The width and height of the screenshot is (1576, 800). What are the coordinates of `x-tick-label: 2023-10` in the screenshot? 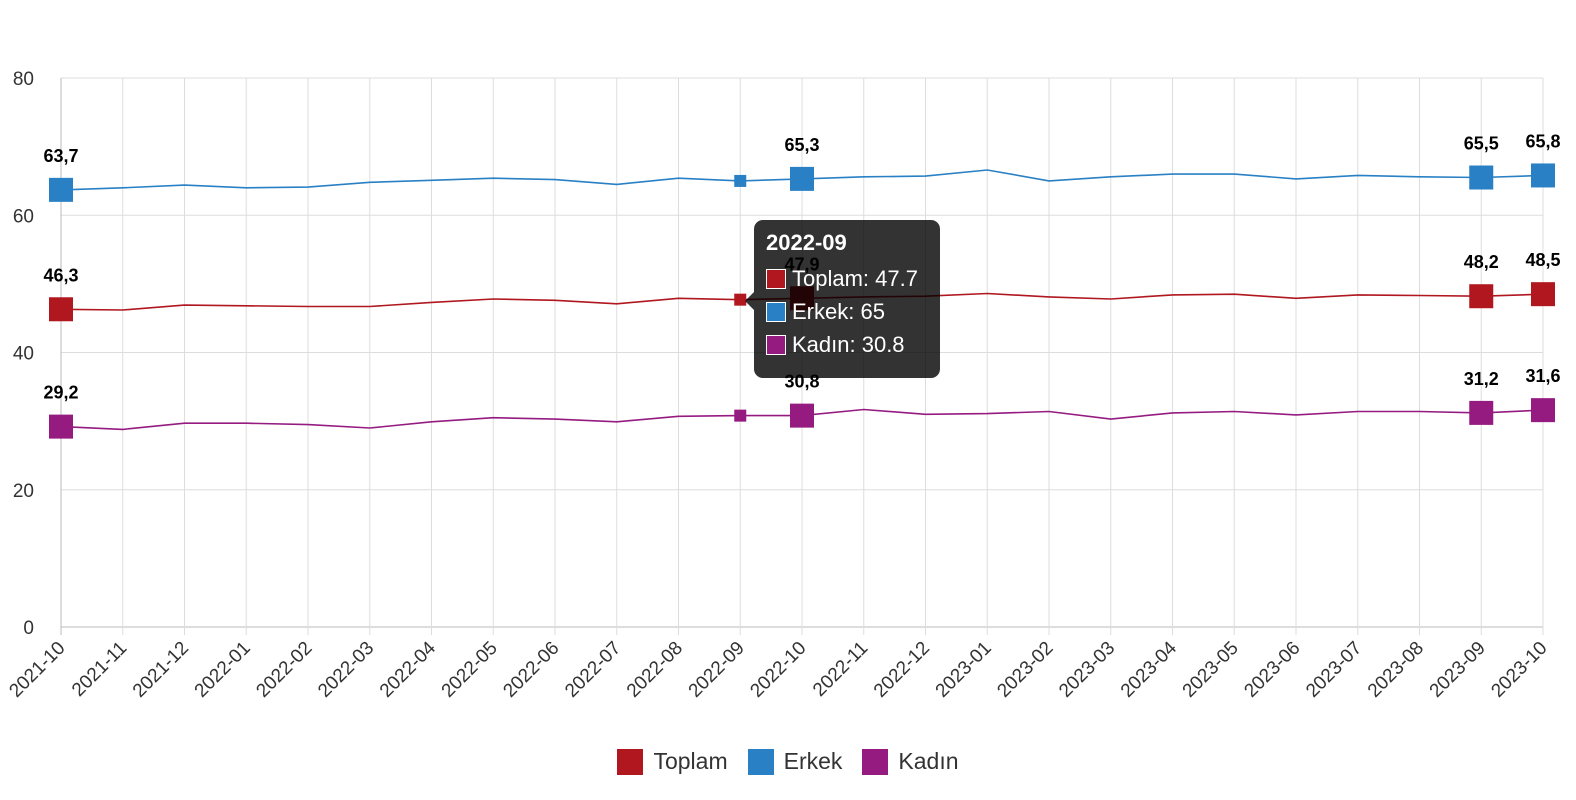 It's located at (1519, 670).